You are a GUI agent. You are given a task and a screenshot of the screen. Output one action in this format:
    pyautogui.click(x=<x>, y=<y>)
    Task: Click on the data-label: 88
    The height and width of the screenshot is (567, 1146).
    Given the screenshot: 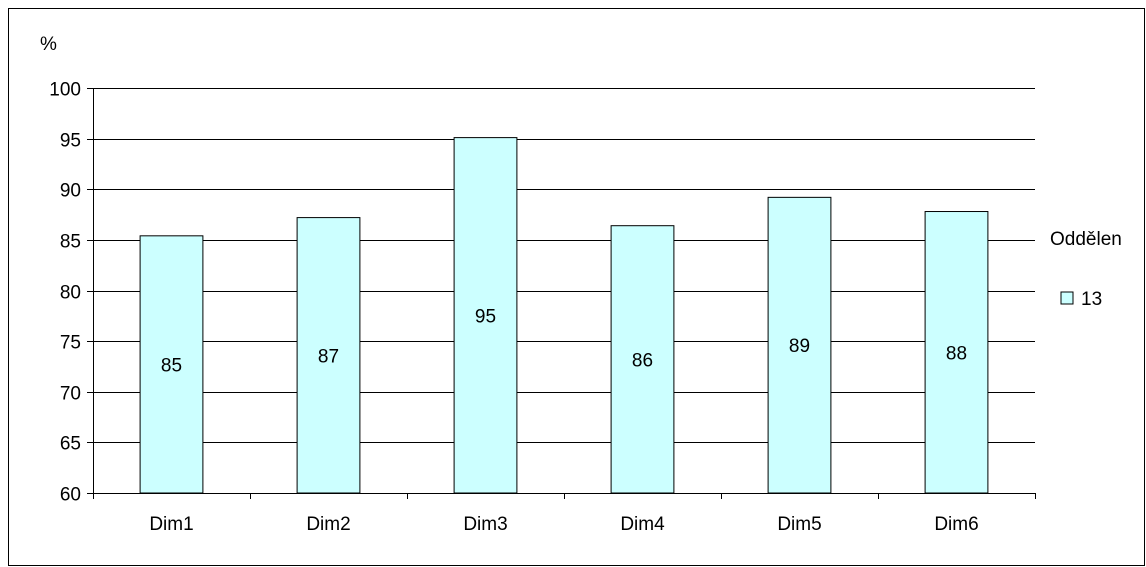 What is the action you would take?
    pyautogui.click(x=956, y=353)
    